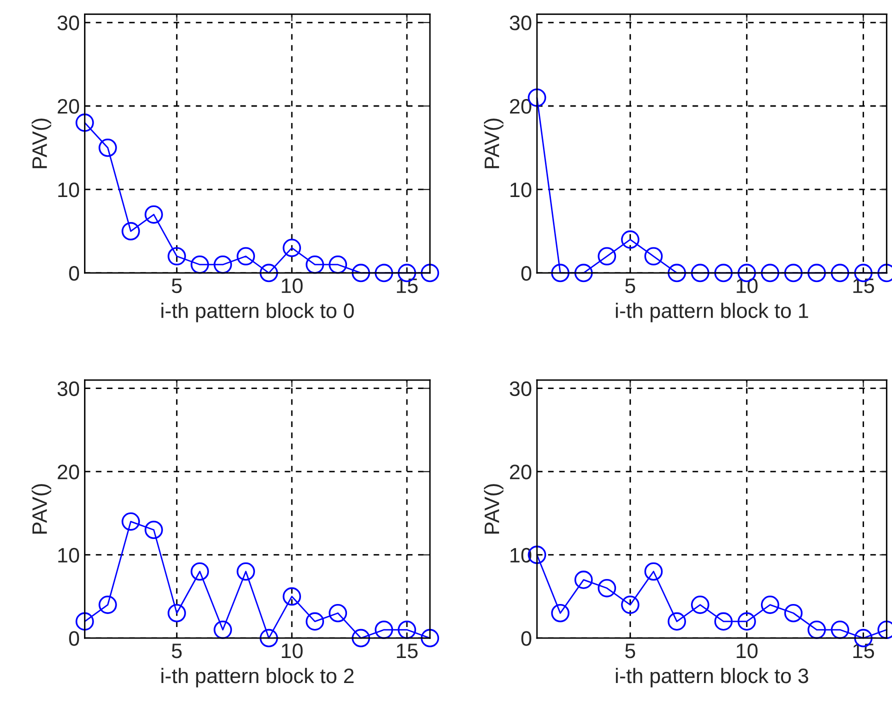  What do you see at coordinates (712, 678) in the screenshot?
I see `x-axis-title: i-th pattern block to 3` at bounding box center [712, 678].